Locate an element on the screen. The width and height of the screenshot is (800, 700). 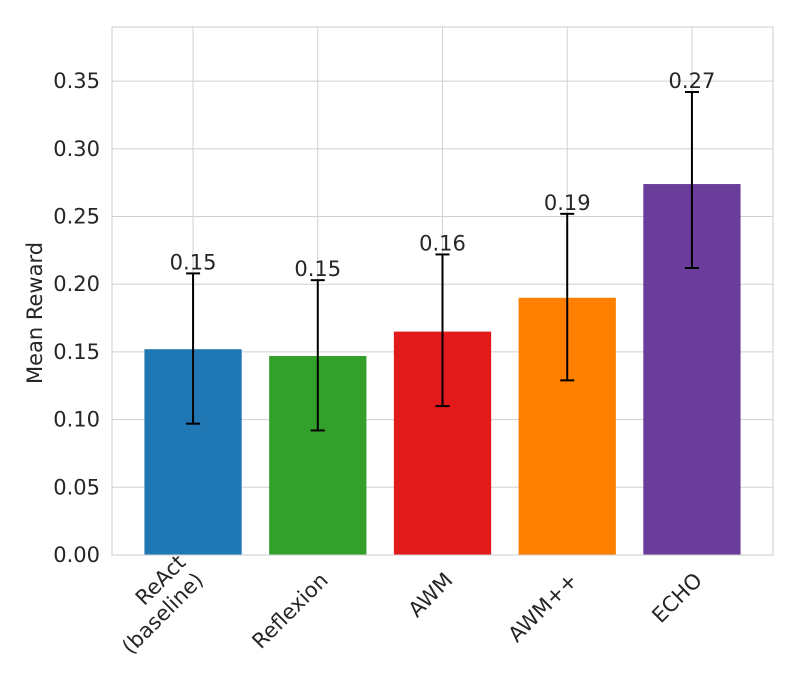
x-tick-line: ECHO is located at coordinates (677, 598).